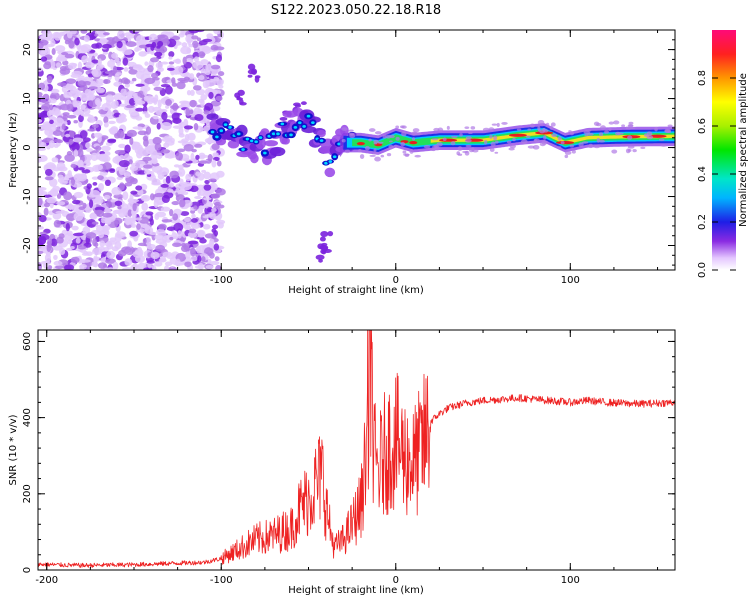 The image size is (750, 604). Describe the element at coordinates (298, 106) in the screenshot. I see `signal-clump` at that location.